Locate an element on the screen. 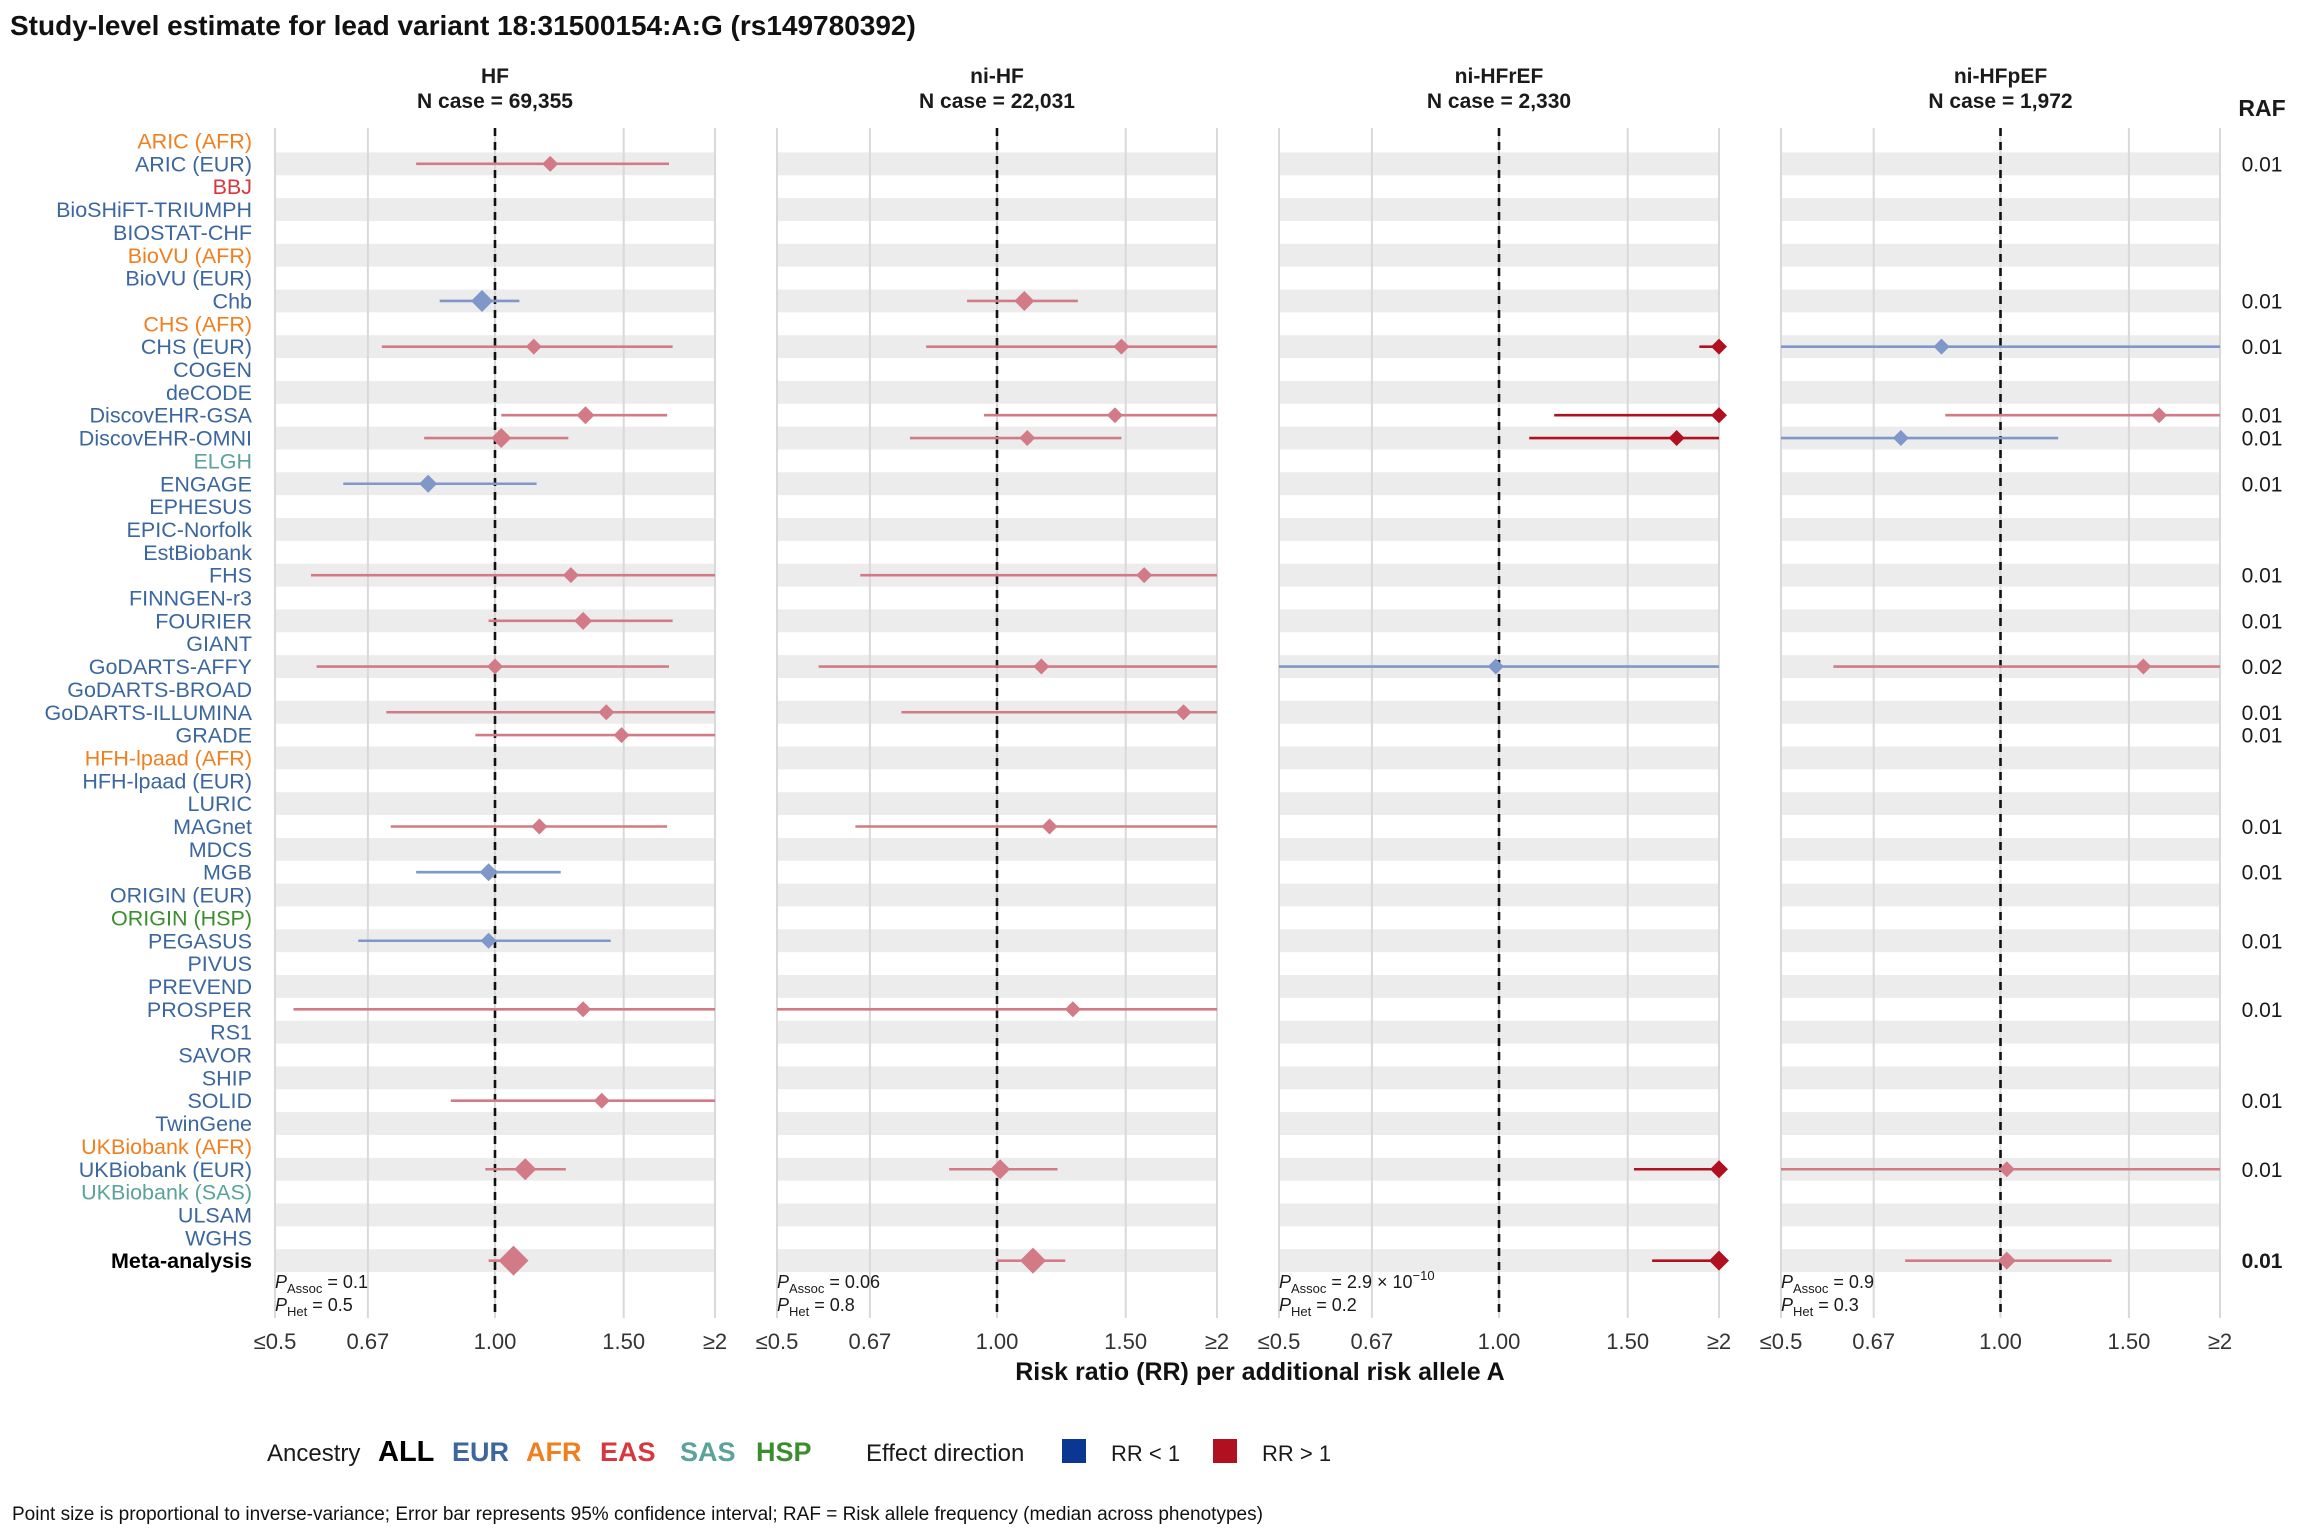 The height and width of the screenshot is (1536, 2304). study-label: GRADE is located at coordinates (214, 736).